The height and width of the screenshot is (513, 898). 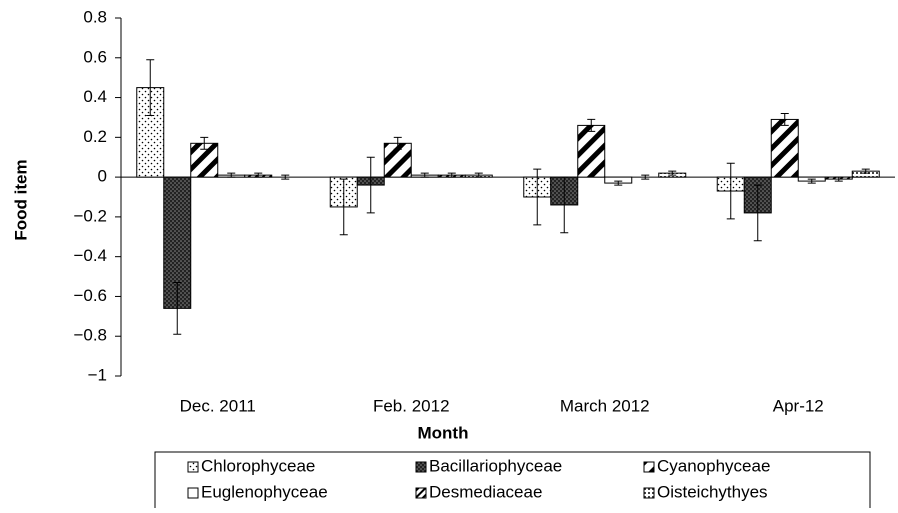 What do you see at coordinates (411, 405) in the screenshot?
I see `x-tick-label: Feb. 2012` at bounding box center [411, 405].